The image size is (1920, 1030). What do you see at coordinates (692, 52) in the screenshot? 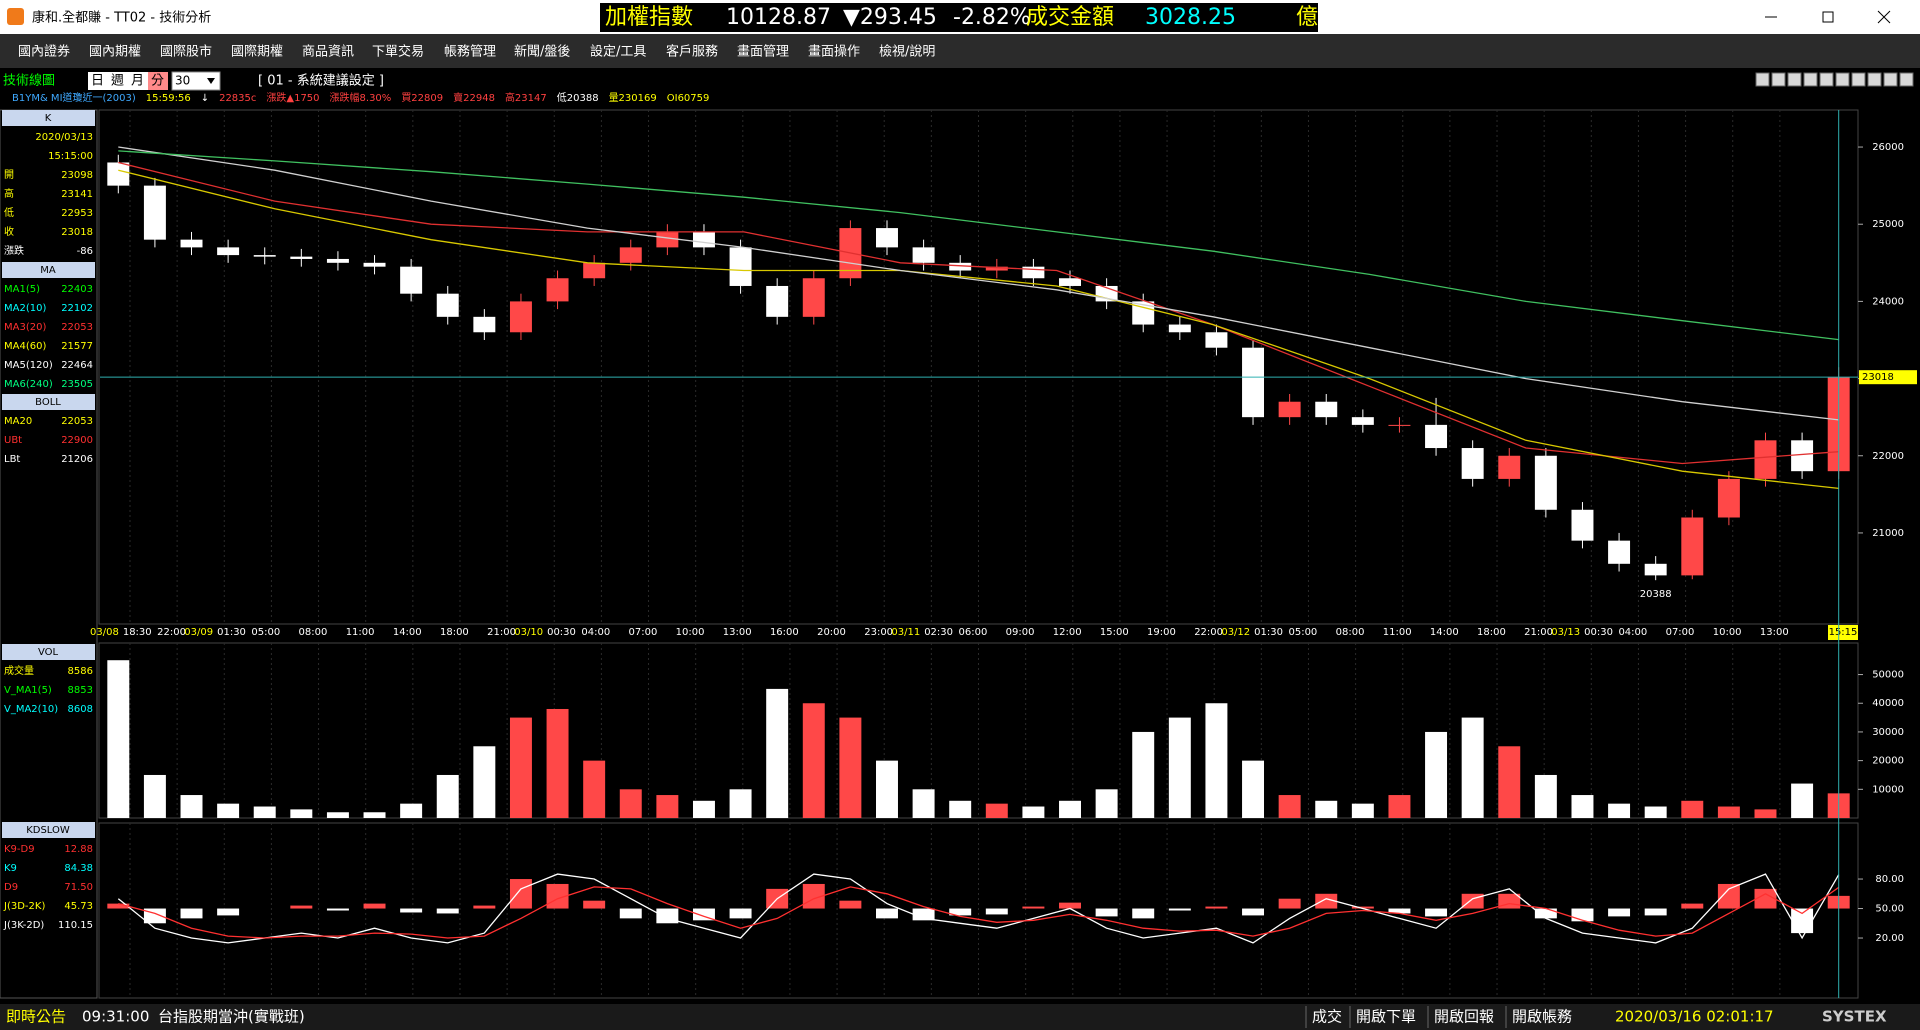
I see `menu-item: 客戶服務` at bounding box center [692, 52].